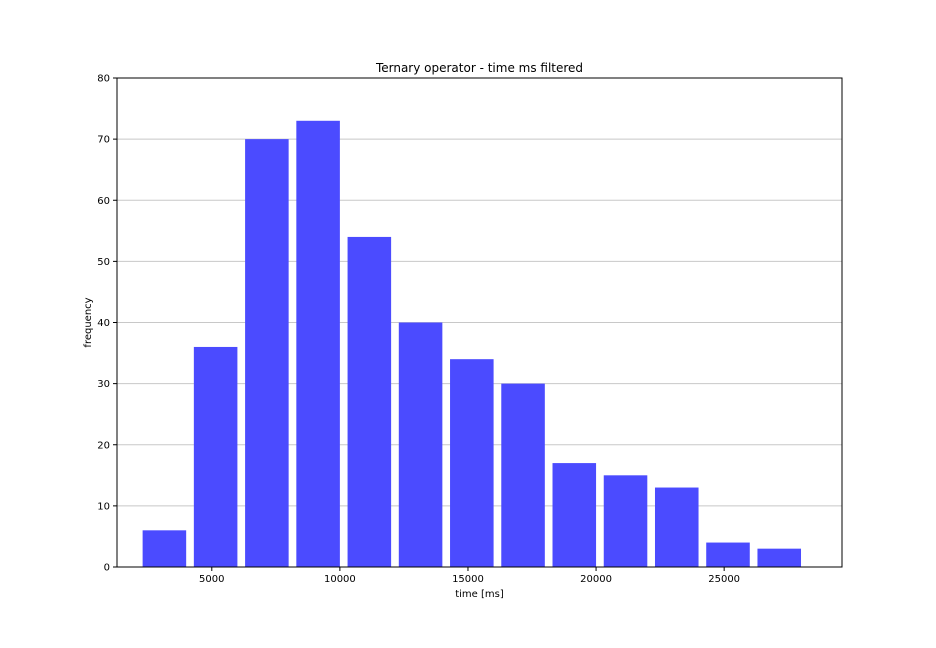  I want to click on y-tick-label: 0, so click(107, 568).